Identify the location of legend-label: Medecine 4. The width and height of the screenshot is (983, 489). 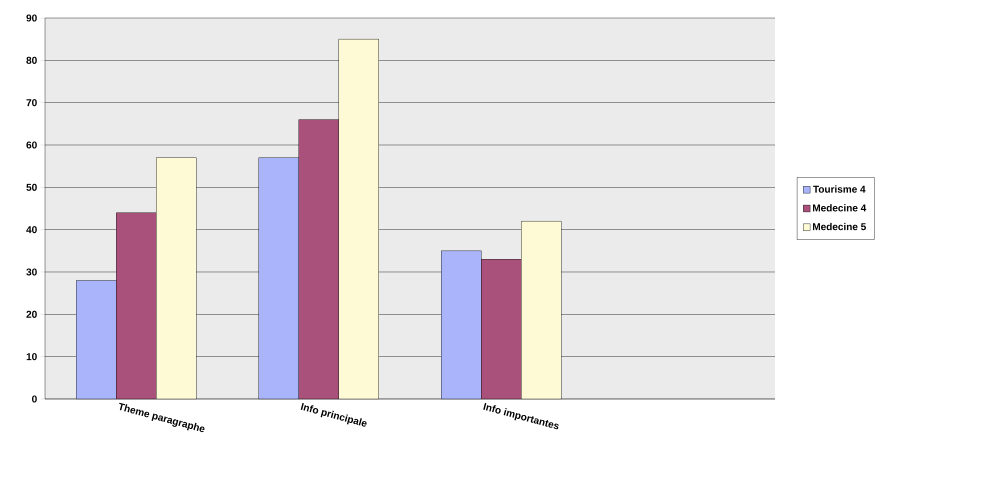
(839, 208).